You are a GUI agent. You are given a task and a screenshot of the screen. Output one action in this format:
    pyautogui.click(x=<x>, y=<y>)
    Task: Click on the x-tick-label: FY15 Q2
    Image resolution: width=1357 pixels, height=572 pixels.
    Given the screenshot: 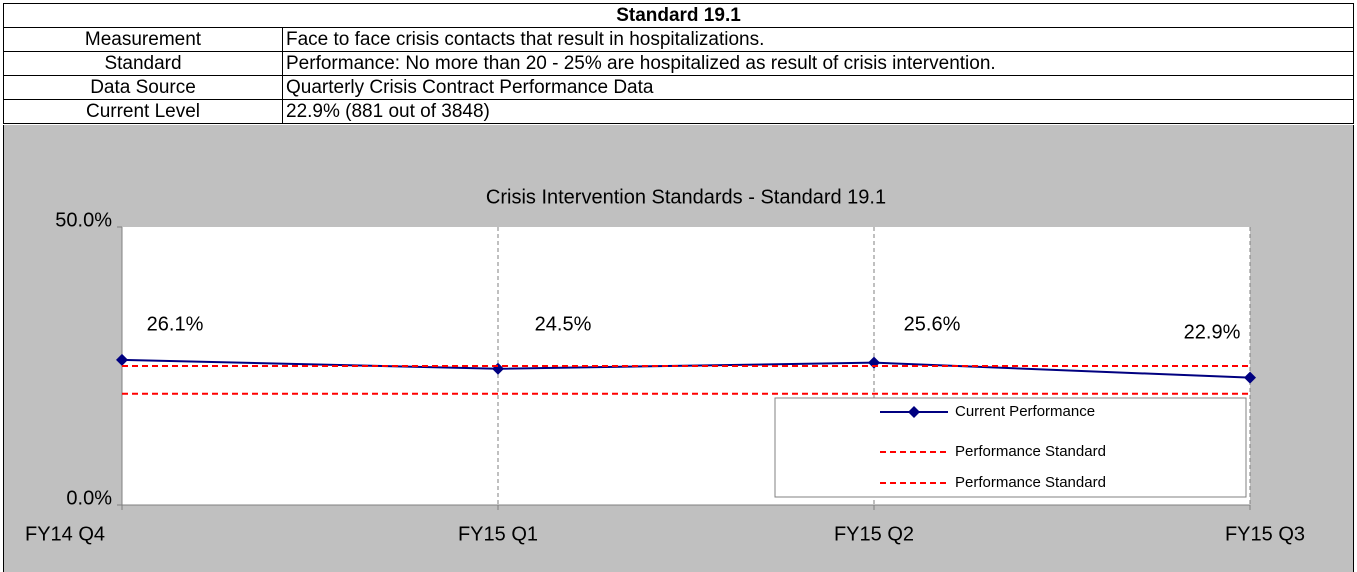 What is the action you would take?
    pyautogui.click(x=874, y=534)
    